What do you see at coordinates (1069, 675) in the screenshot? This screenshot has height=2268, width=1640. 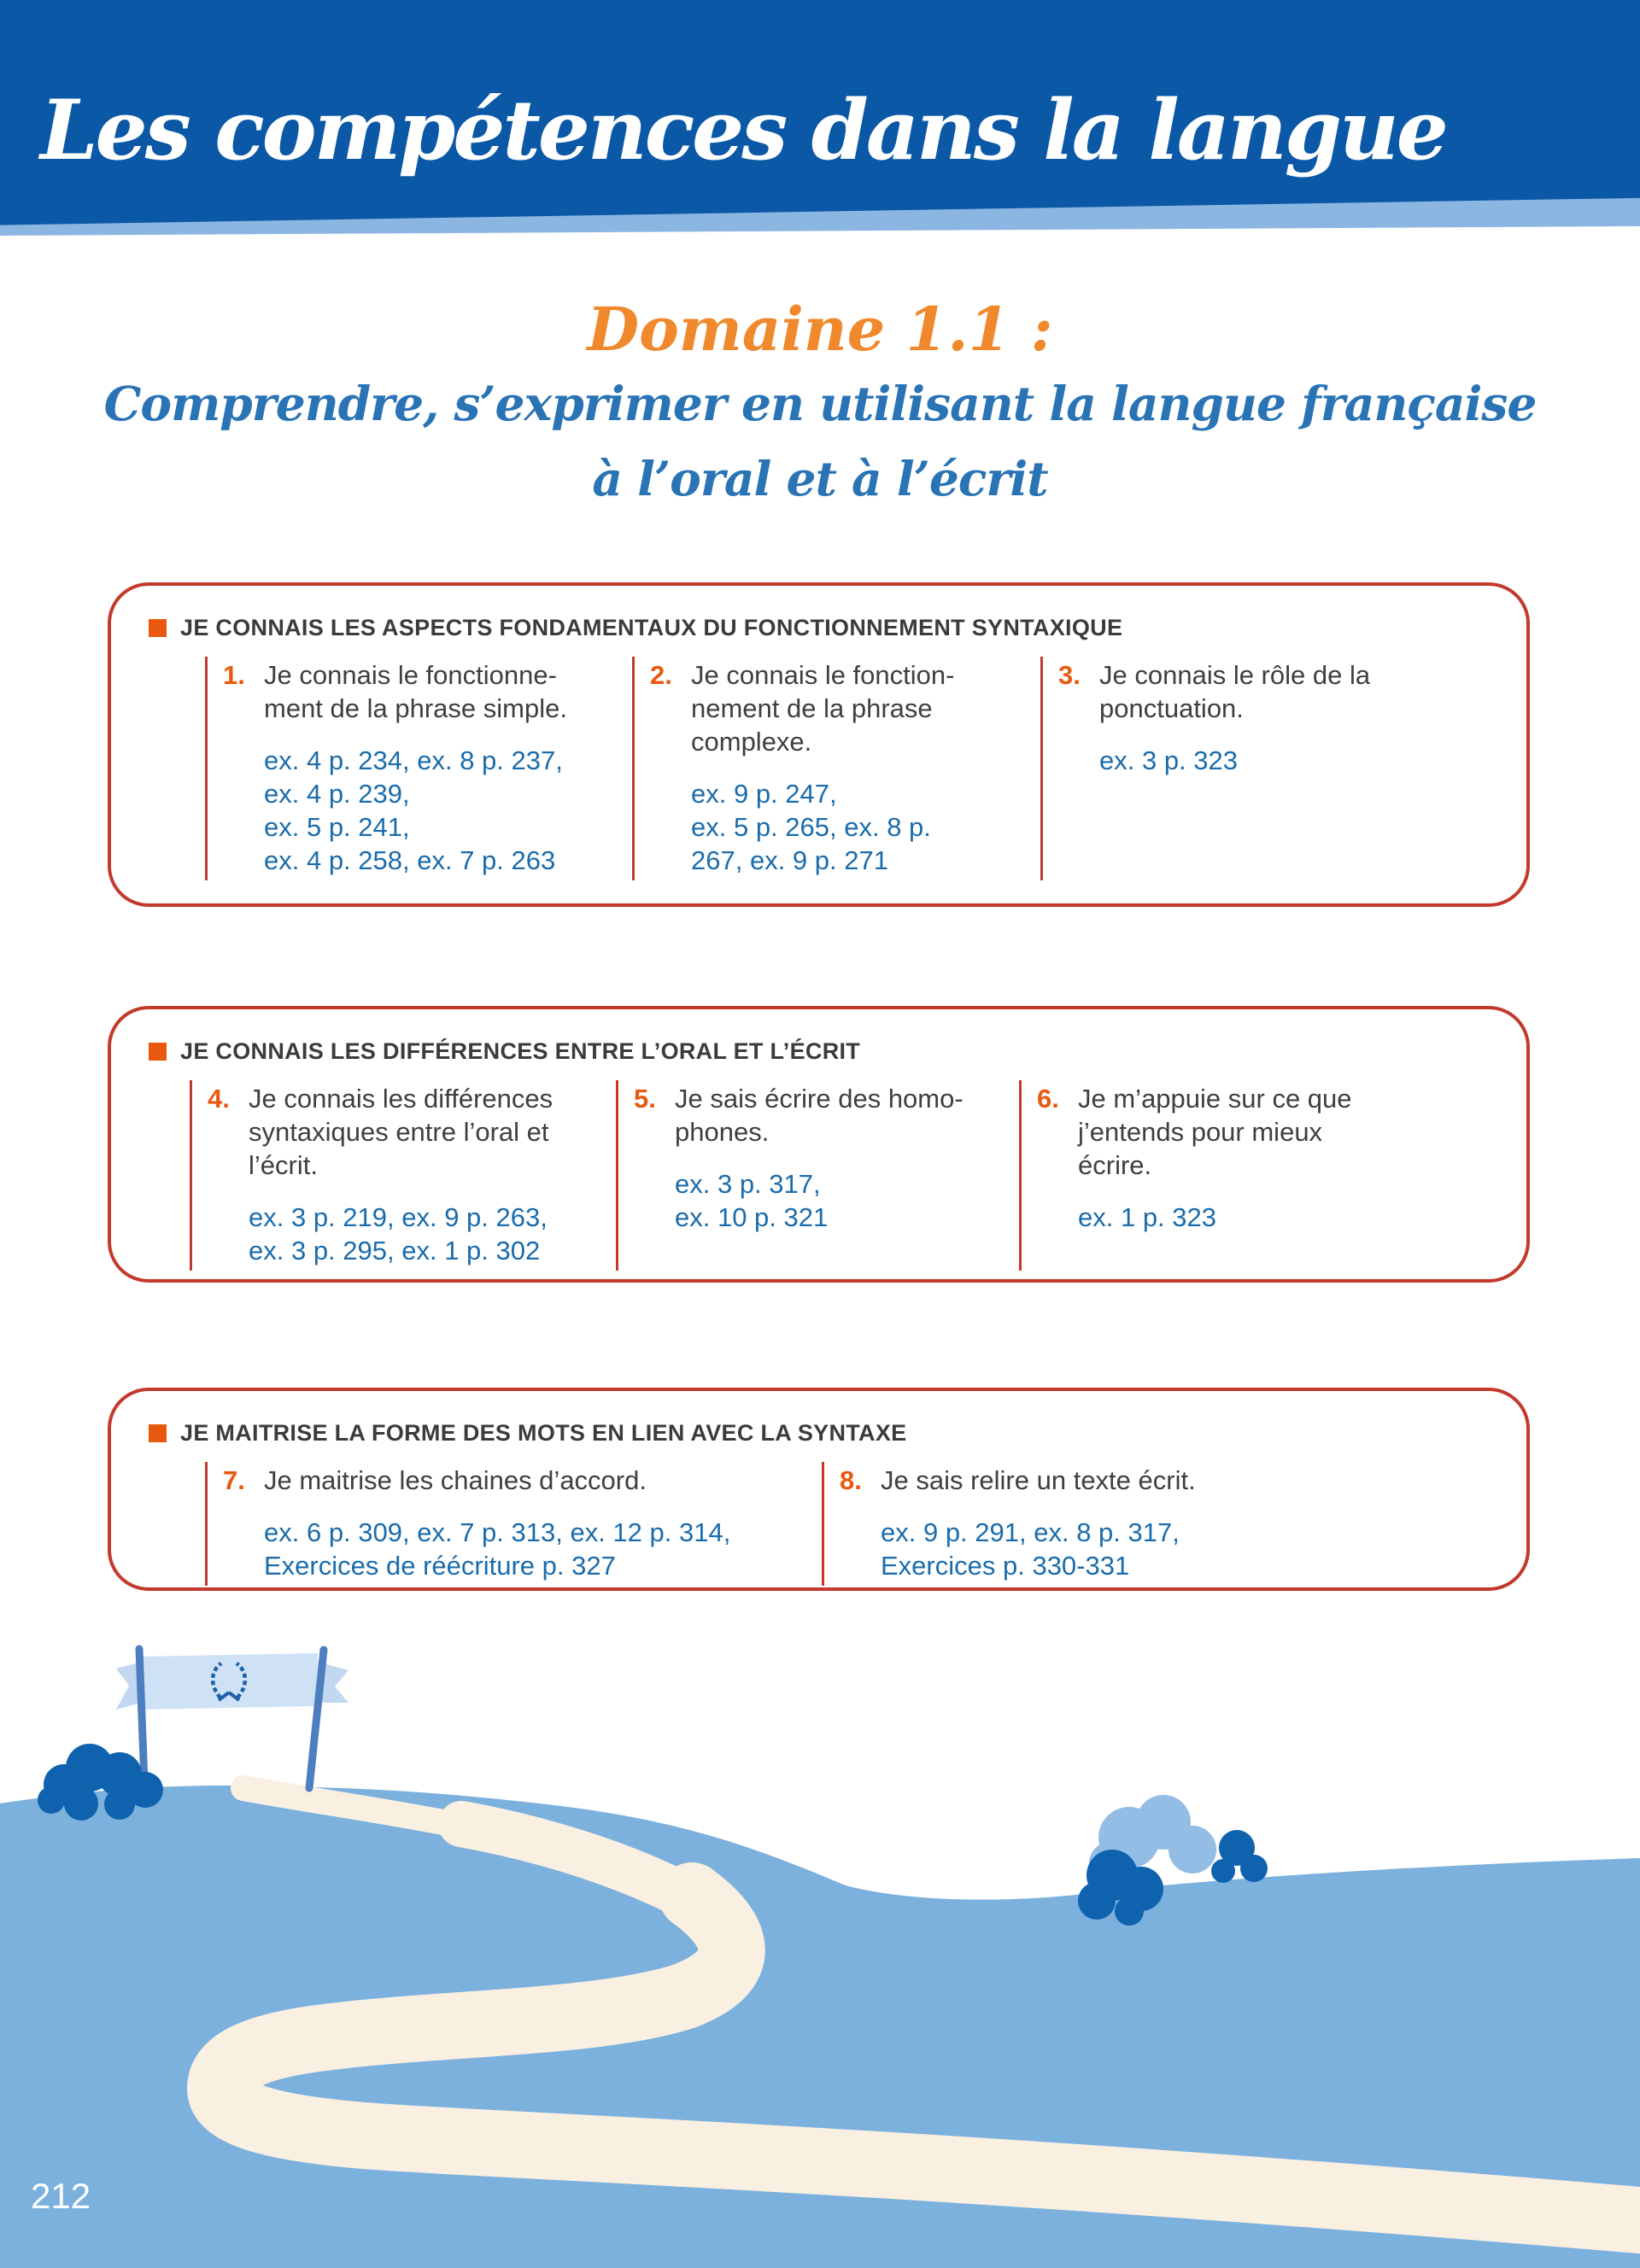 I see `competency-number: 3.` at bounding box center [1069, 675].